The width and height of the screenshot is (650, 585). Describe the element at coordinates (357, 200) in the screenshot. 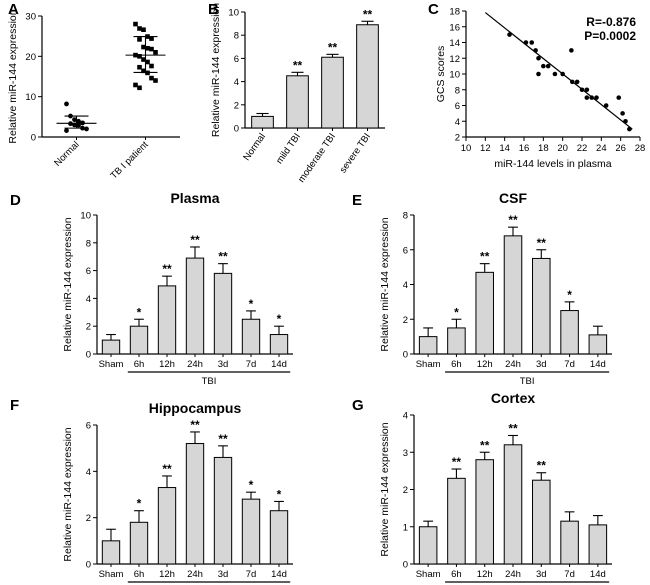

I see `panel-letter: E` at that location.